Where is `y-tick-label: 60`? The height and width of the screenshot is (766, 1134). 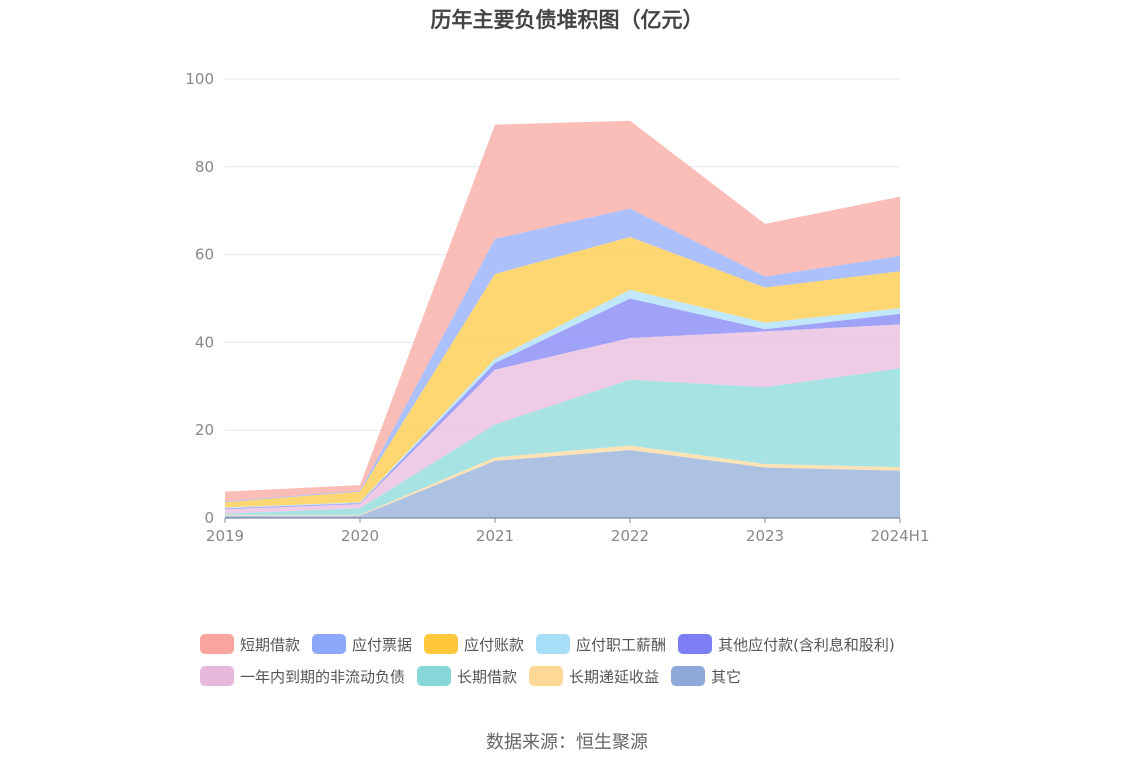 y-tick-label: 60 is located at coordinates (204, 255).